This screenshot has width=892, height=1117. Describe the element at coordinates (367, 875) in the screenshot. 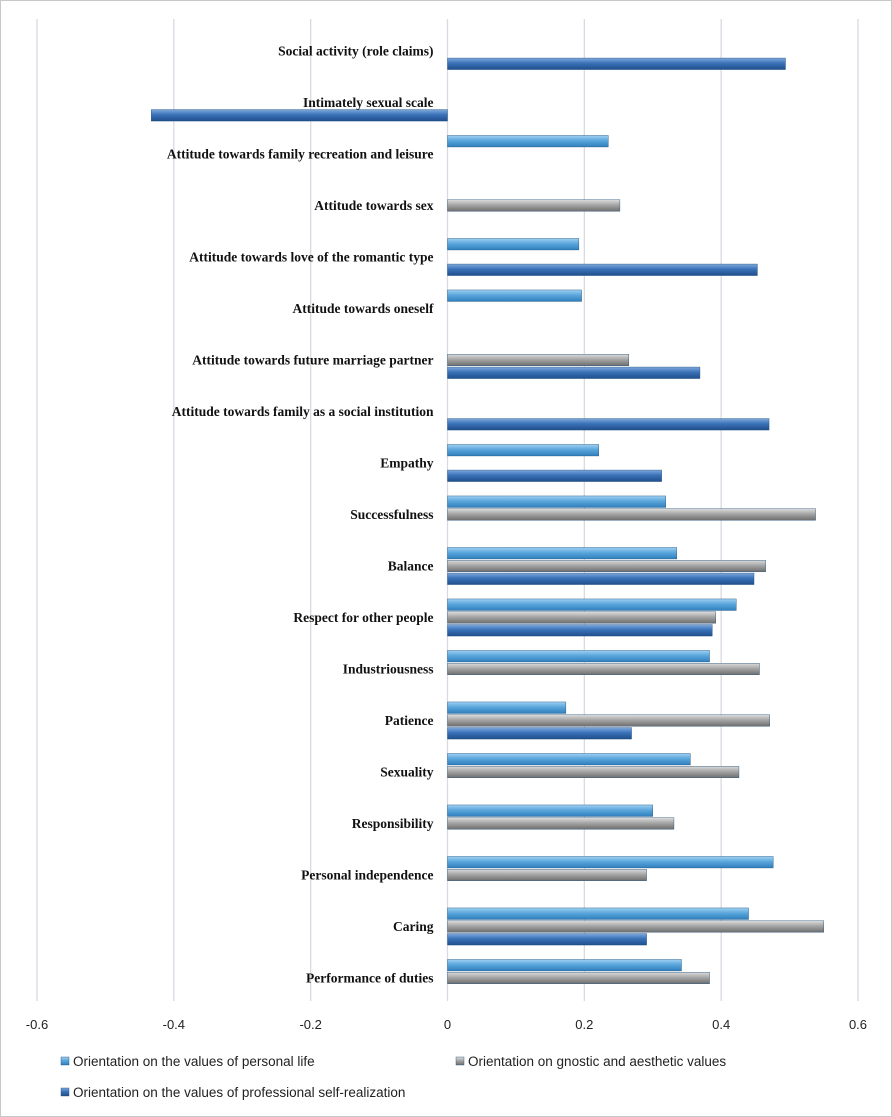

I see `category-label: Personal independence` at that location.